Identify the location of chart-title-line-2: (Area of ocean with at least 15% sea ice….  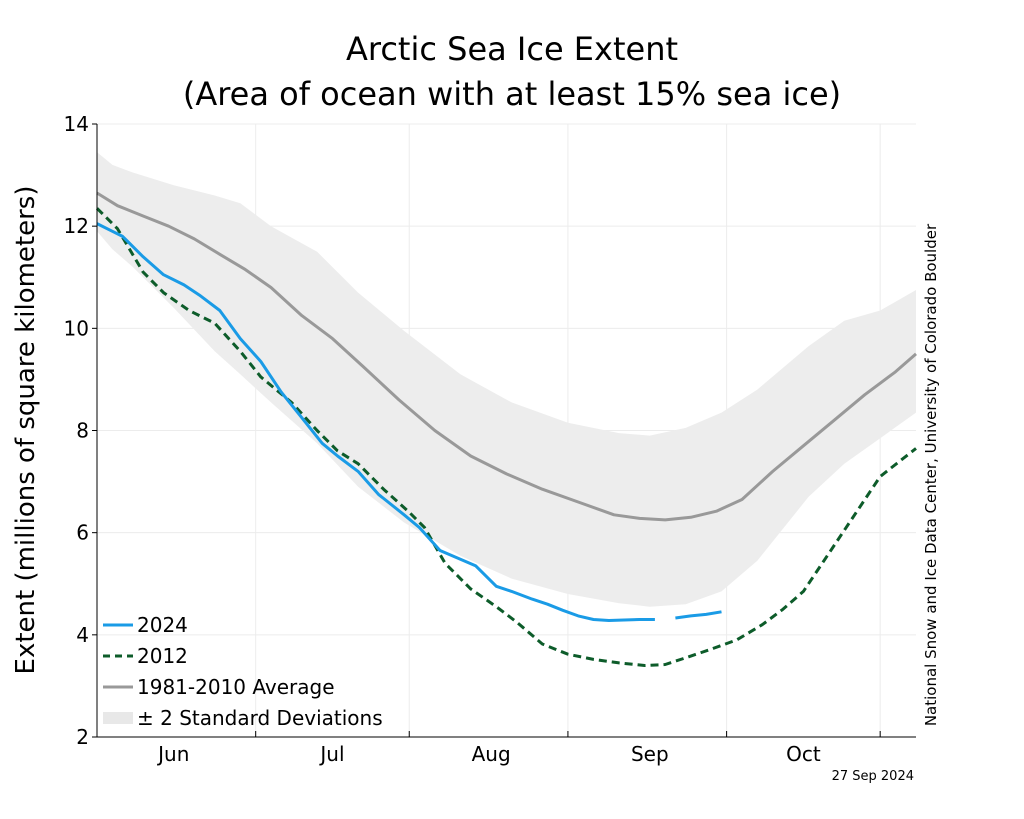
(512, 94).